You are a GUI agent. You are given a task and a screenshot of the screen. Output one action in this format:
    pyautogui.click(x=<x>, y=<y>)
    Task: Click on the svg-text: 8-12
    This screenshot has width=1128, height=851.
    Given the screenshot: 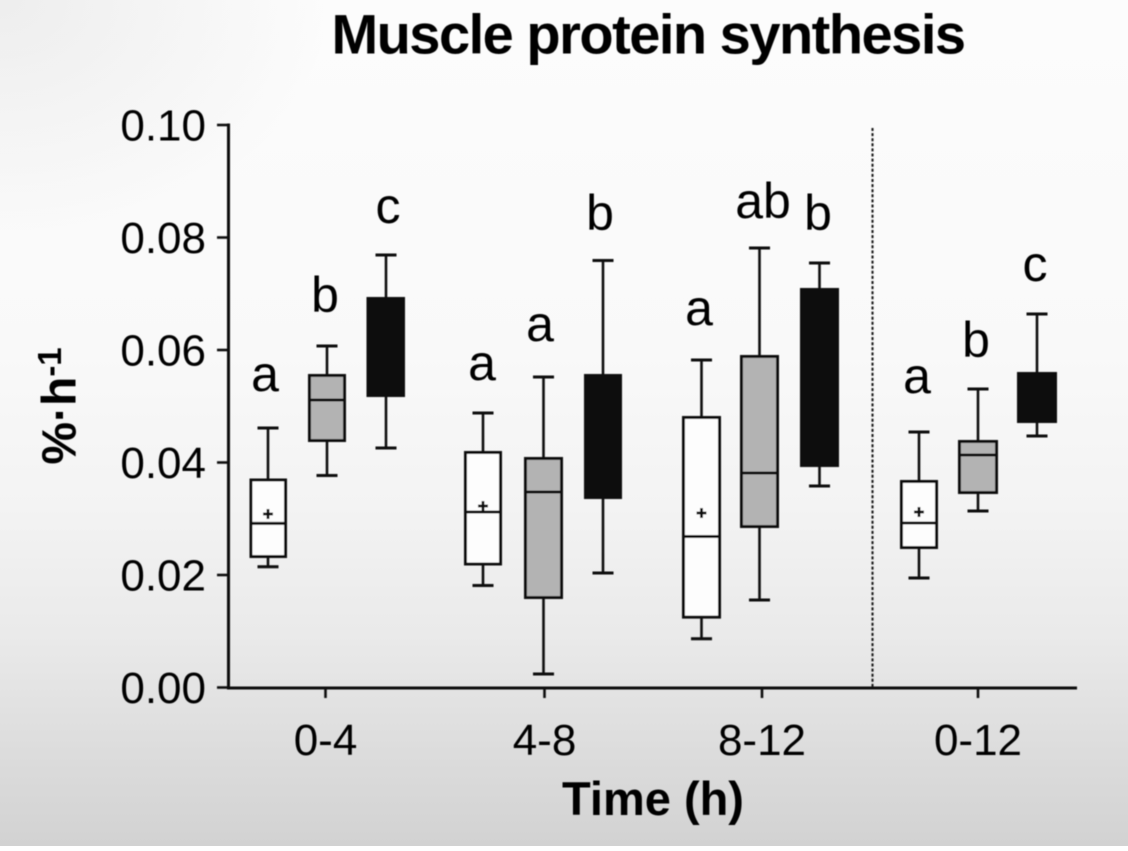 What is the action you would take?
    pyautogui.click(x=762, y=740)
    